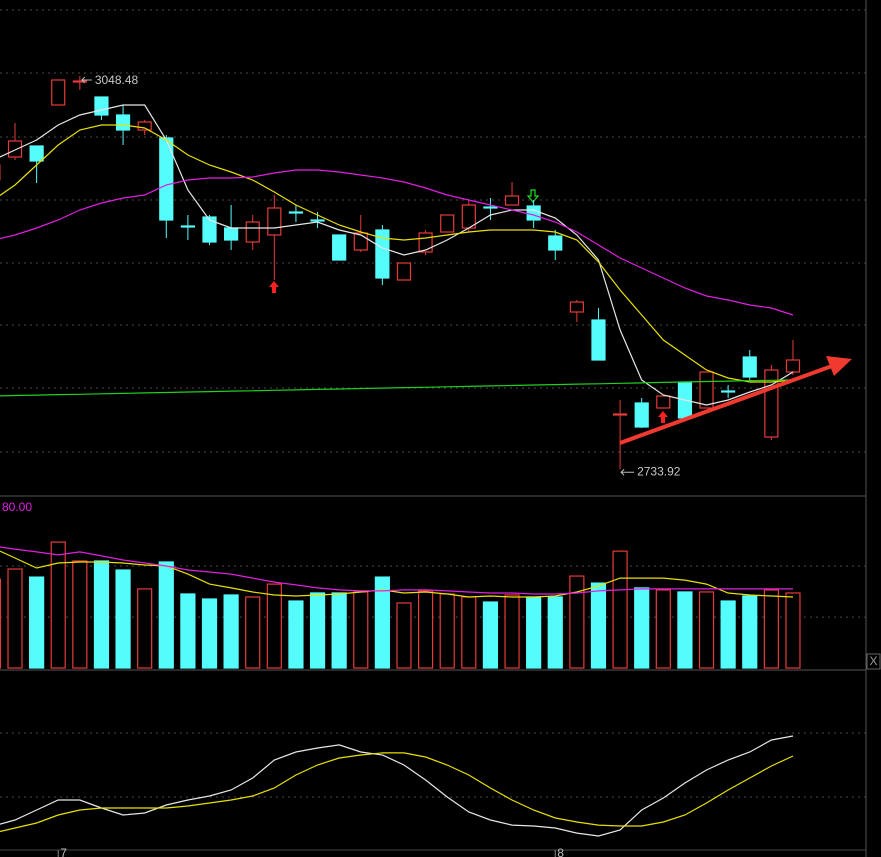 The width and height of the screenshot is (881, 857). What do you see at coordinates (560, 851) in the screenshot?
I see `x-tick-label: 8` at bounding box center [560, 851].